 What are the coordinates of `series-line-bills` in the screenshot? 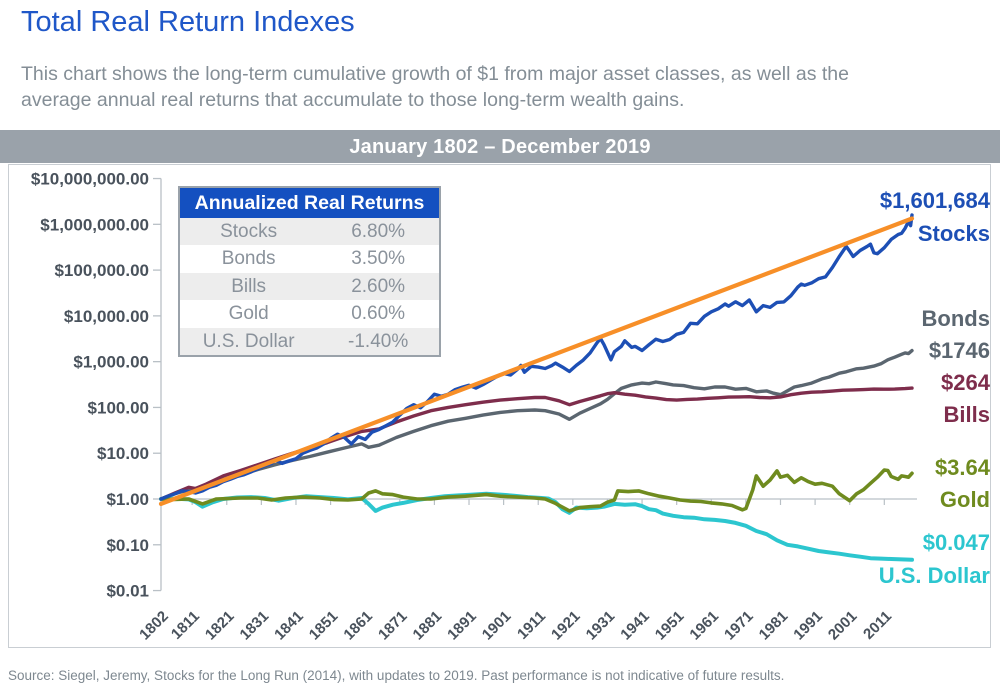 It's located at (536, 443).